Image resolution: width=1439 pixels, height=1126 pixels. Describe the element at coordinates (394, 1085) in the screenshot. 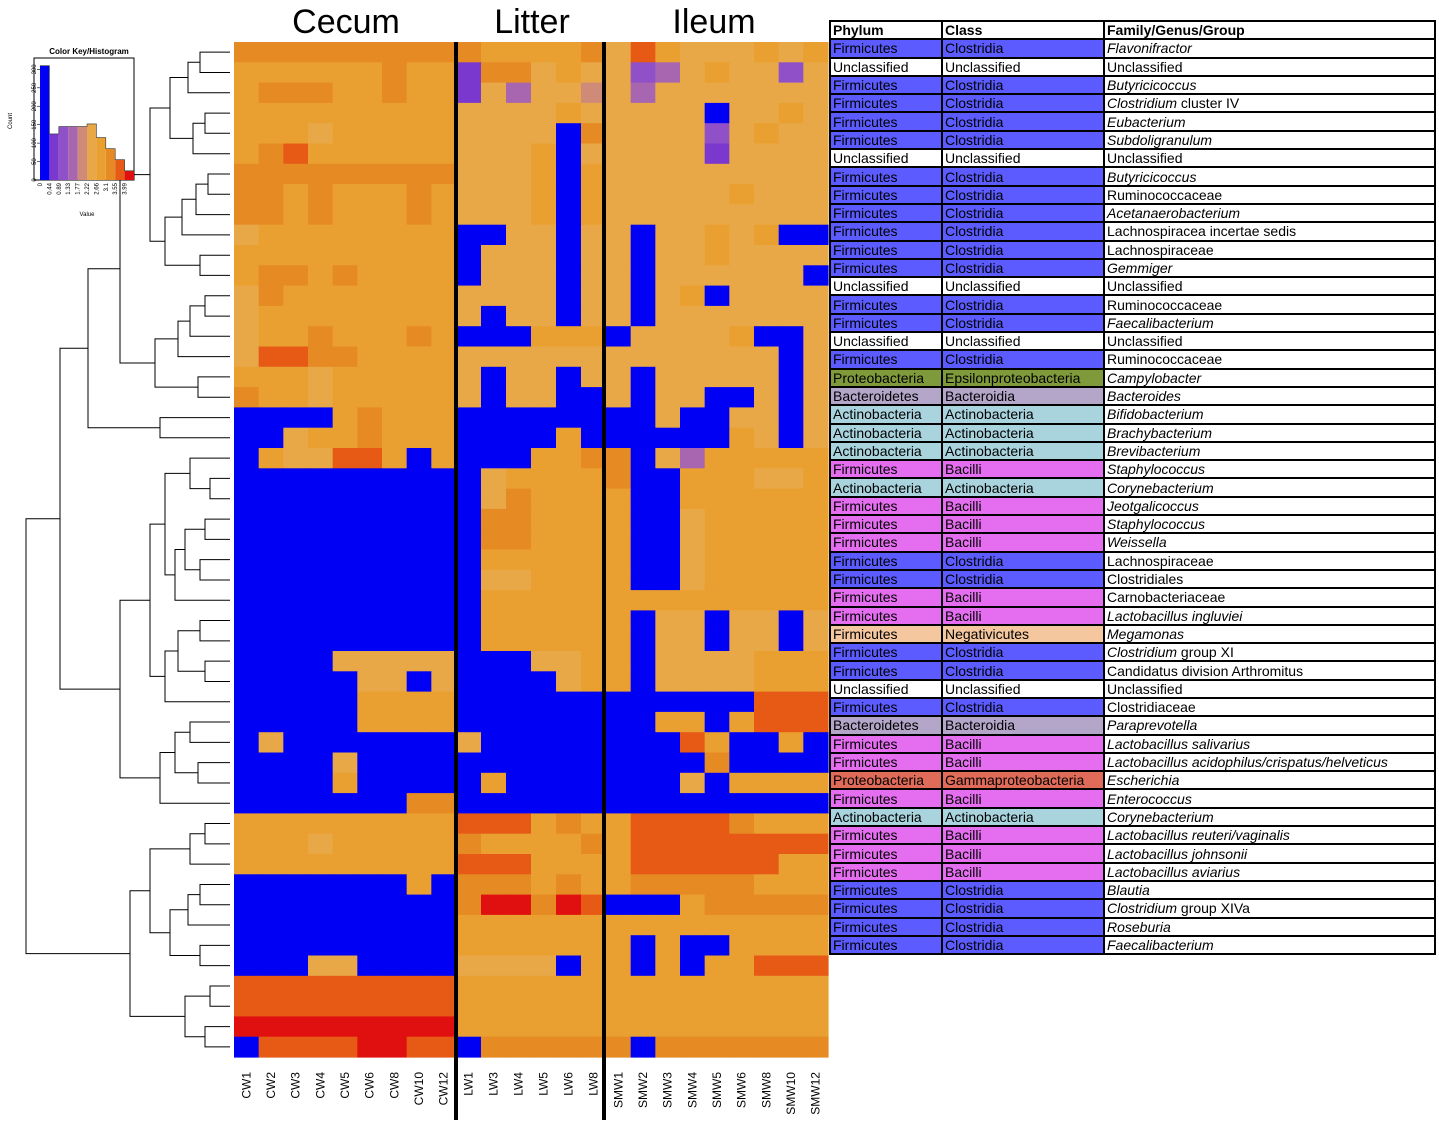

I see `column-label: CW8` at that location.